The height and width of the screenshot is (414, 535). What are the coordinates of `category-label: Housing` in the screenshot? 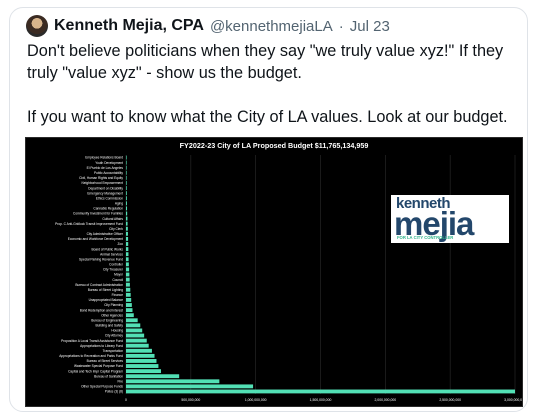 It's located at (117, 331).